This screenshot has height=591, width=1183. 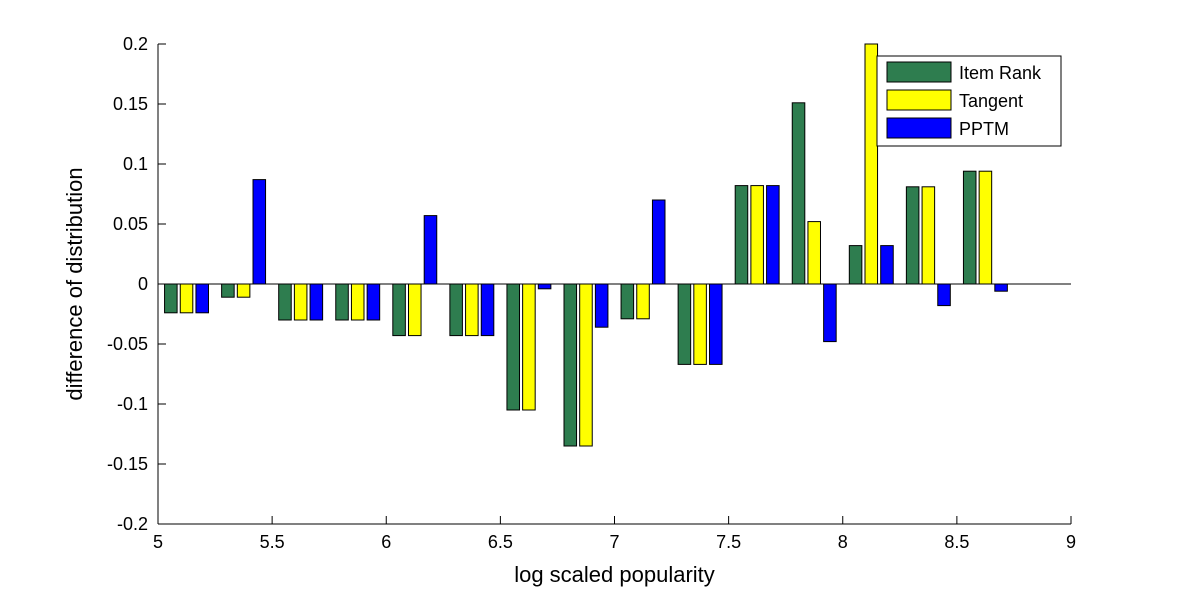 I want to click on x-tick-label: 5, so click(x=158, y=542).